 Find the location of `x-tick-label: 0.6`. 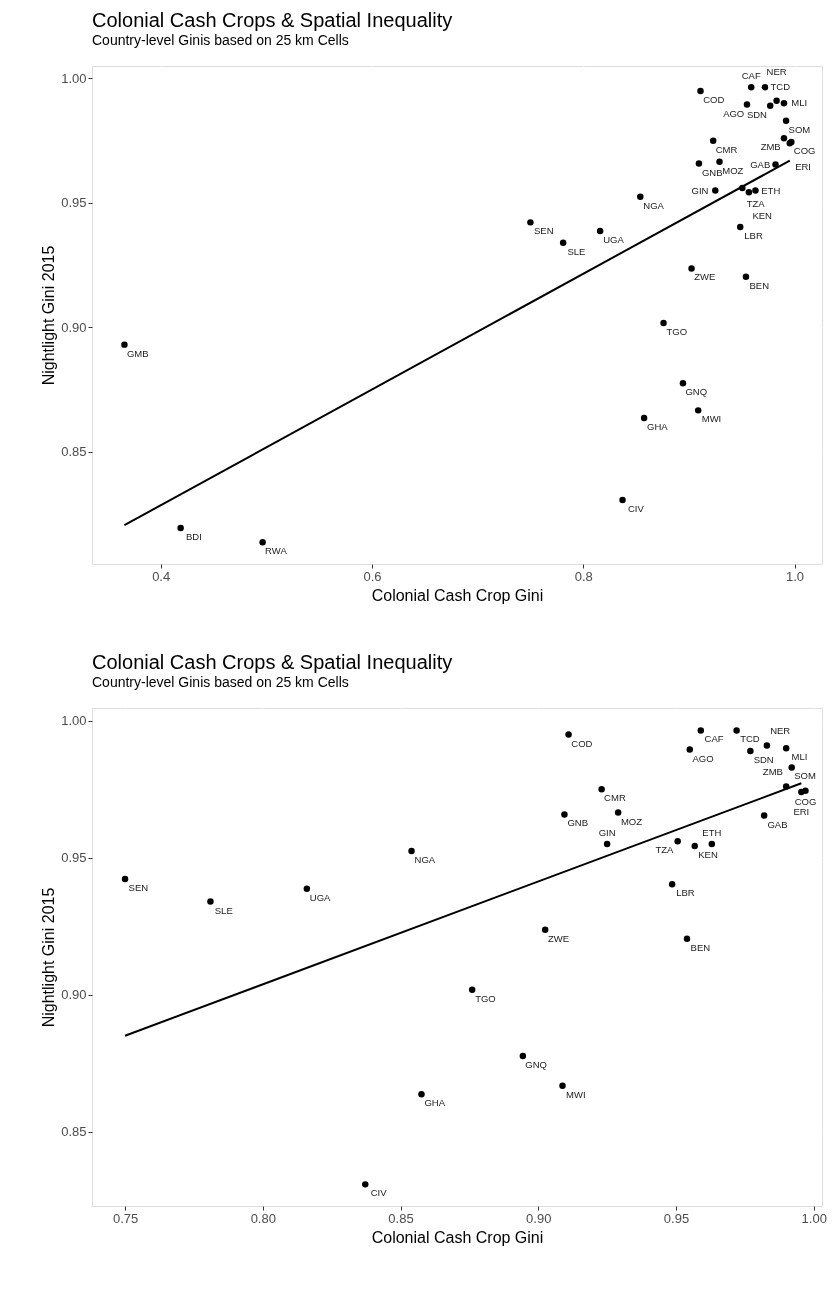

x-tick-label: 0.6 is located at coordinates (372, 576).